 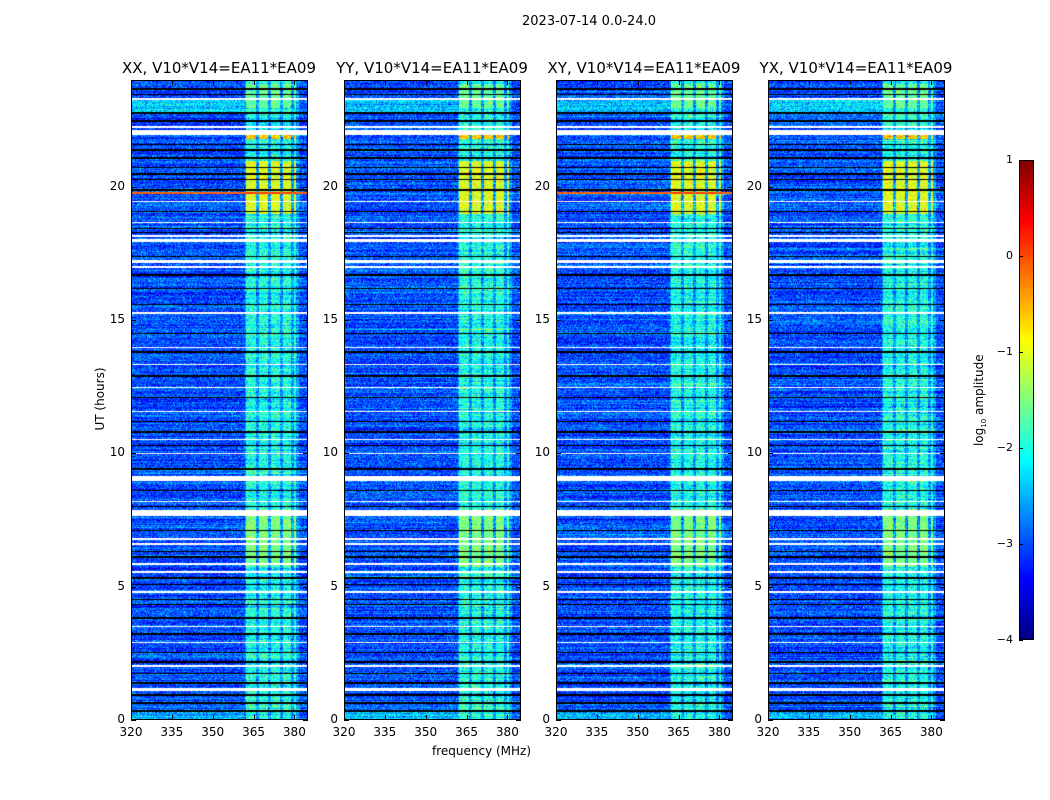 What do you see at coordinates (218, 68) in the screenshot?
I see `panel-title: XX, V10*V14=EA11*EA09` at bounding box center [218, 68].